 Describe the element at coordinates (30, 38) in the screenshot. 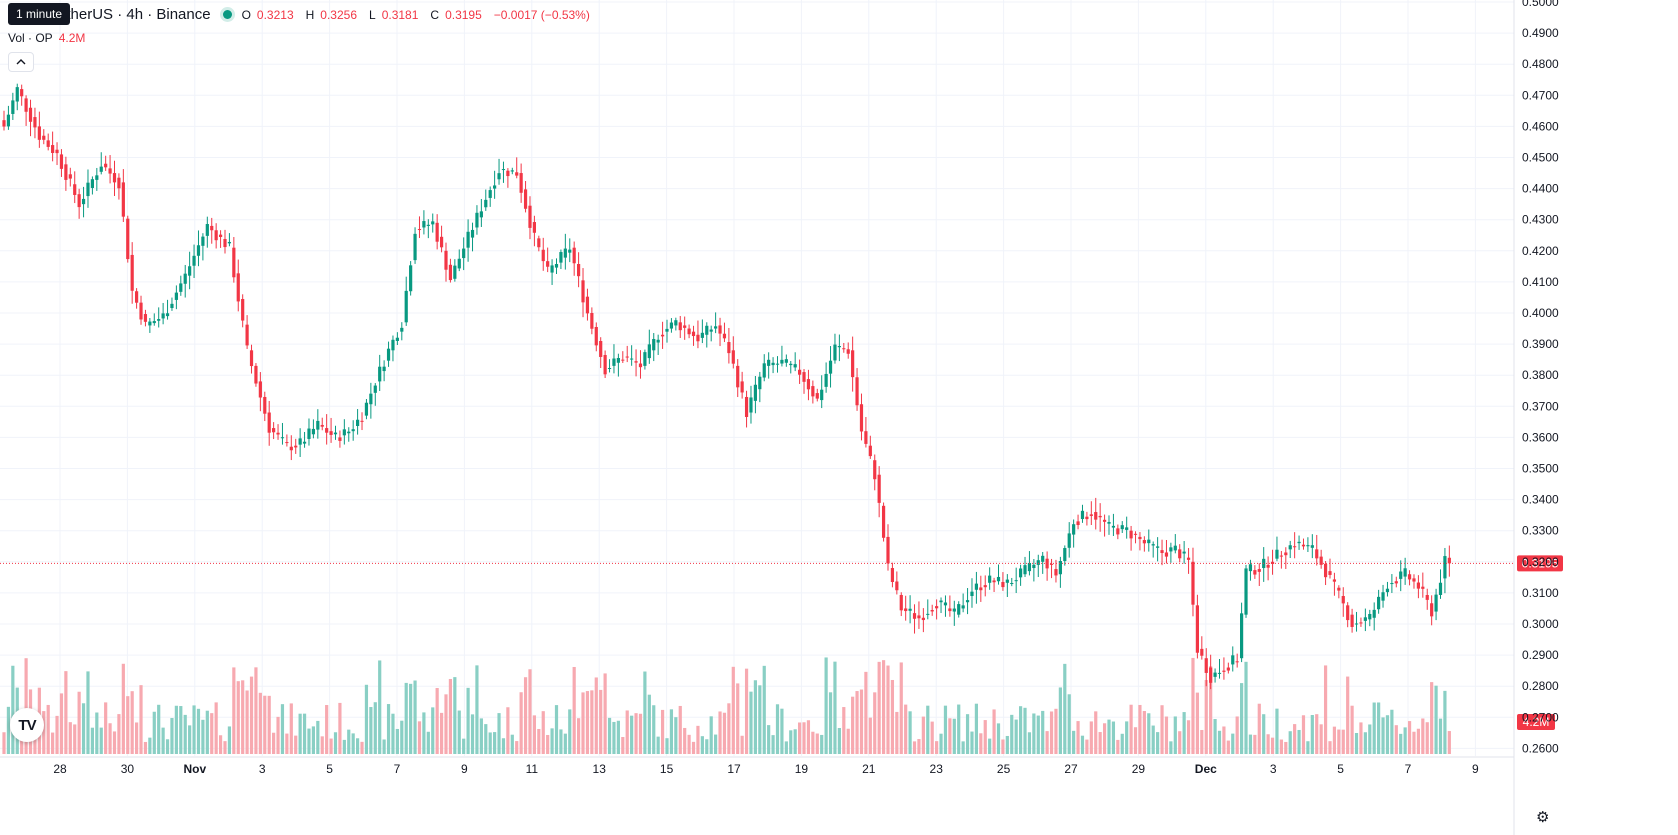

I see `volume-label: Vol · OP` at that location.